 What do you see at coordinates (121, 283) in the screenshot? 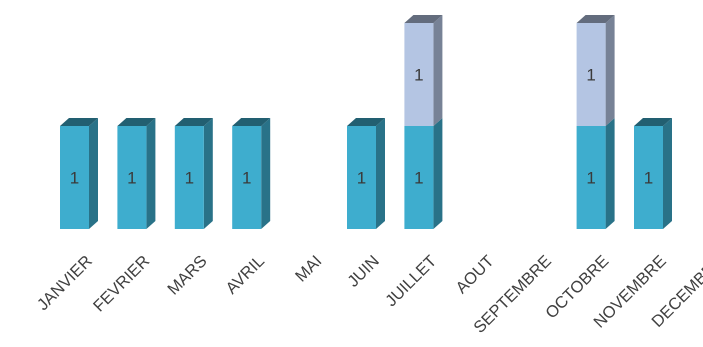
I see `tick-label-fevrier: FEVRIER` at bounding box center [121, 283].